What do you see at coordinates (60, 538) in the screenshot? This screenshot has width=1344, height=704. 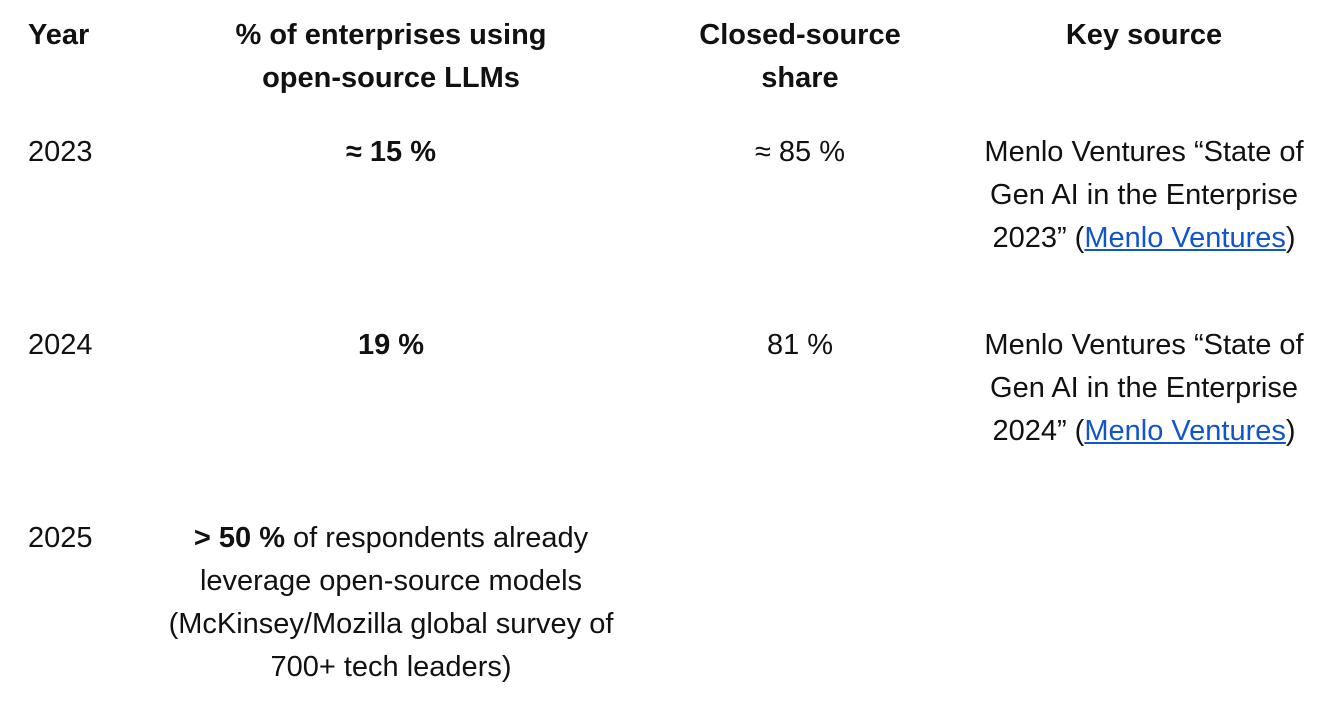 I see `row-2025-year: 2025` at bounding box center [60, 538].